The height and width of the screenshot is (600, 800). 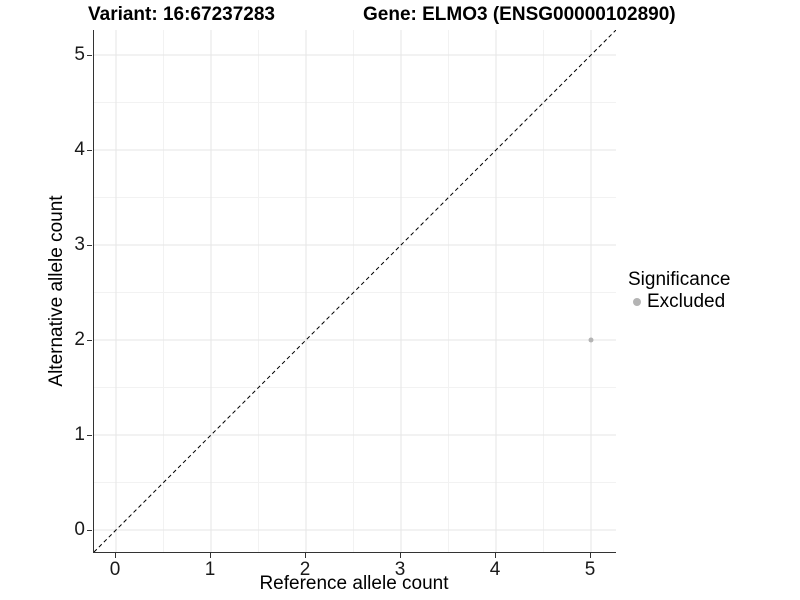 What do you see at coordinates (79, 244) in the screenshot?
I see `y-axis-tick-label: 3` at bounding box center [79, 244].